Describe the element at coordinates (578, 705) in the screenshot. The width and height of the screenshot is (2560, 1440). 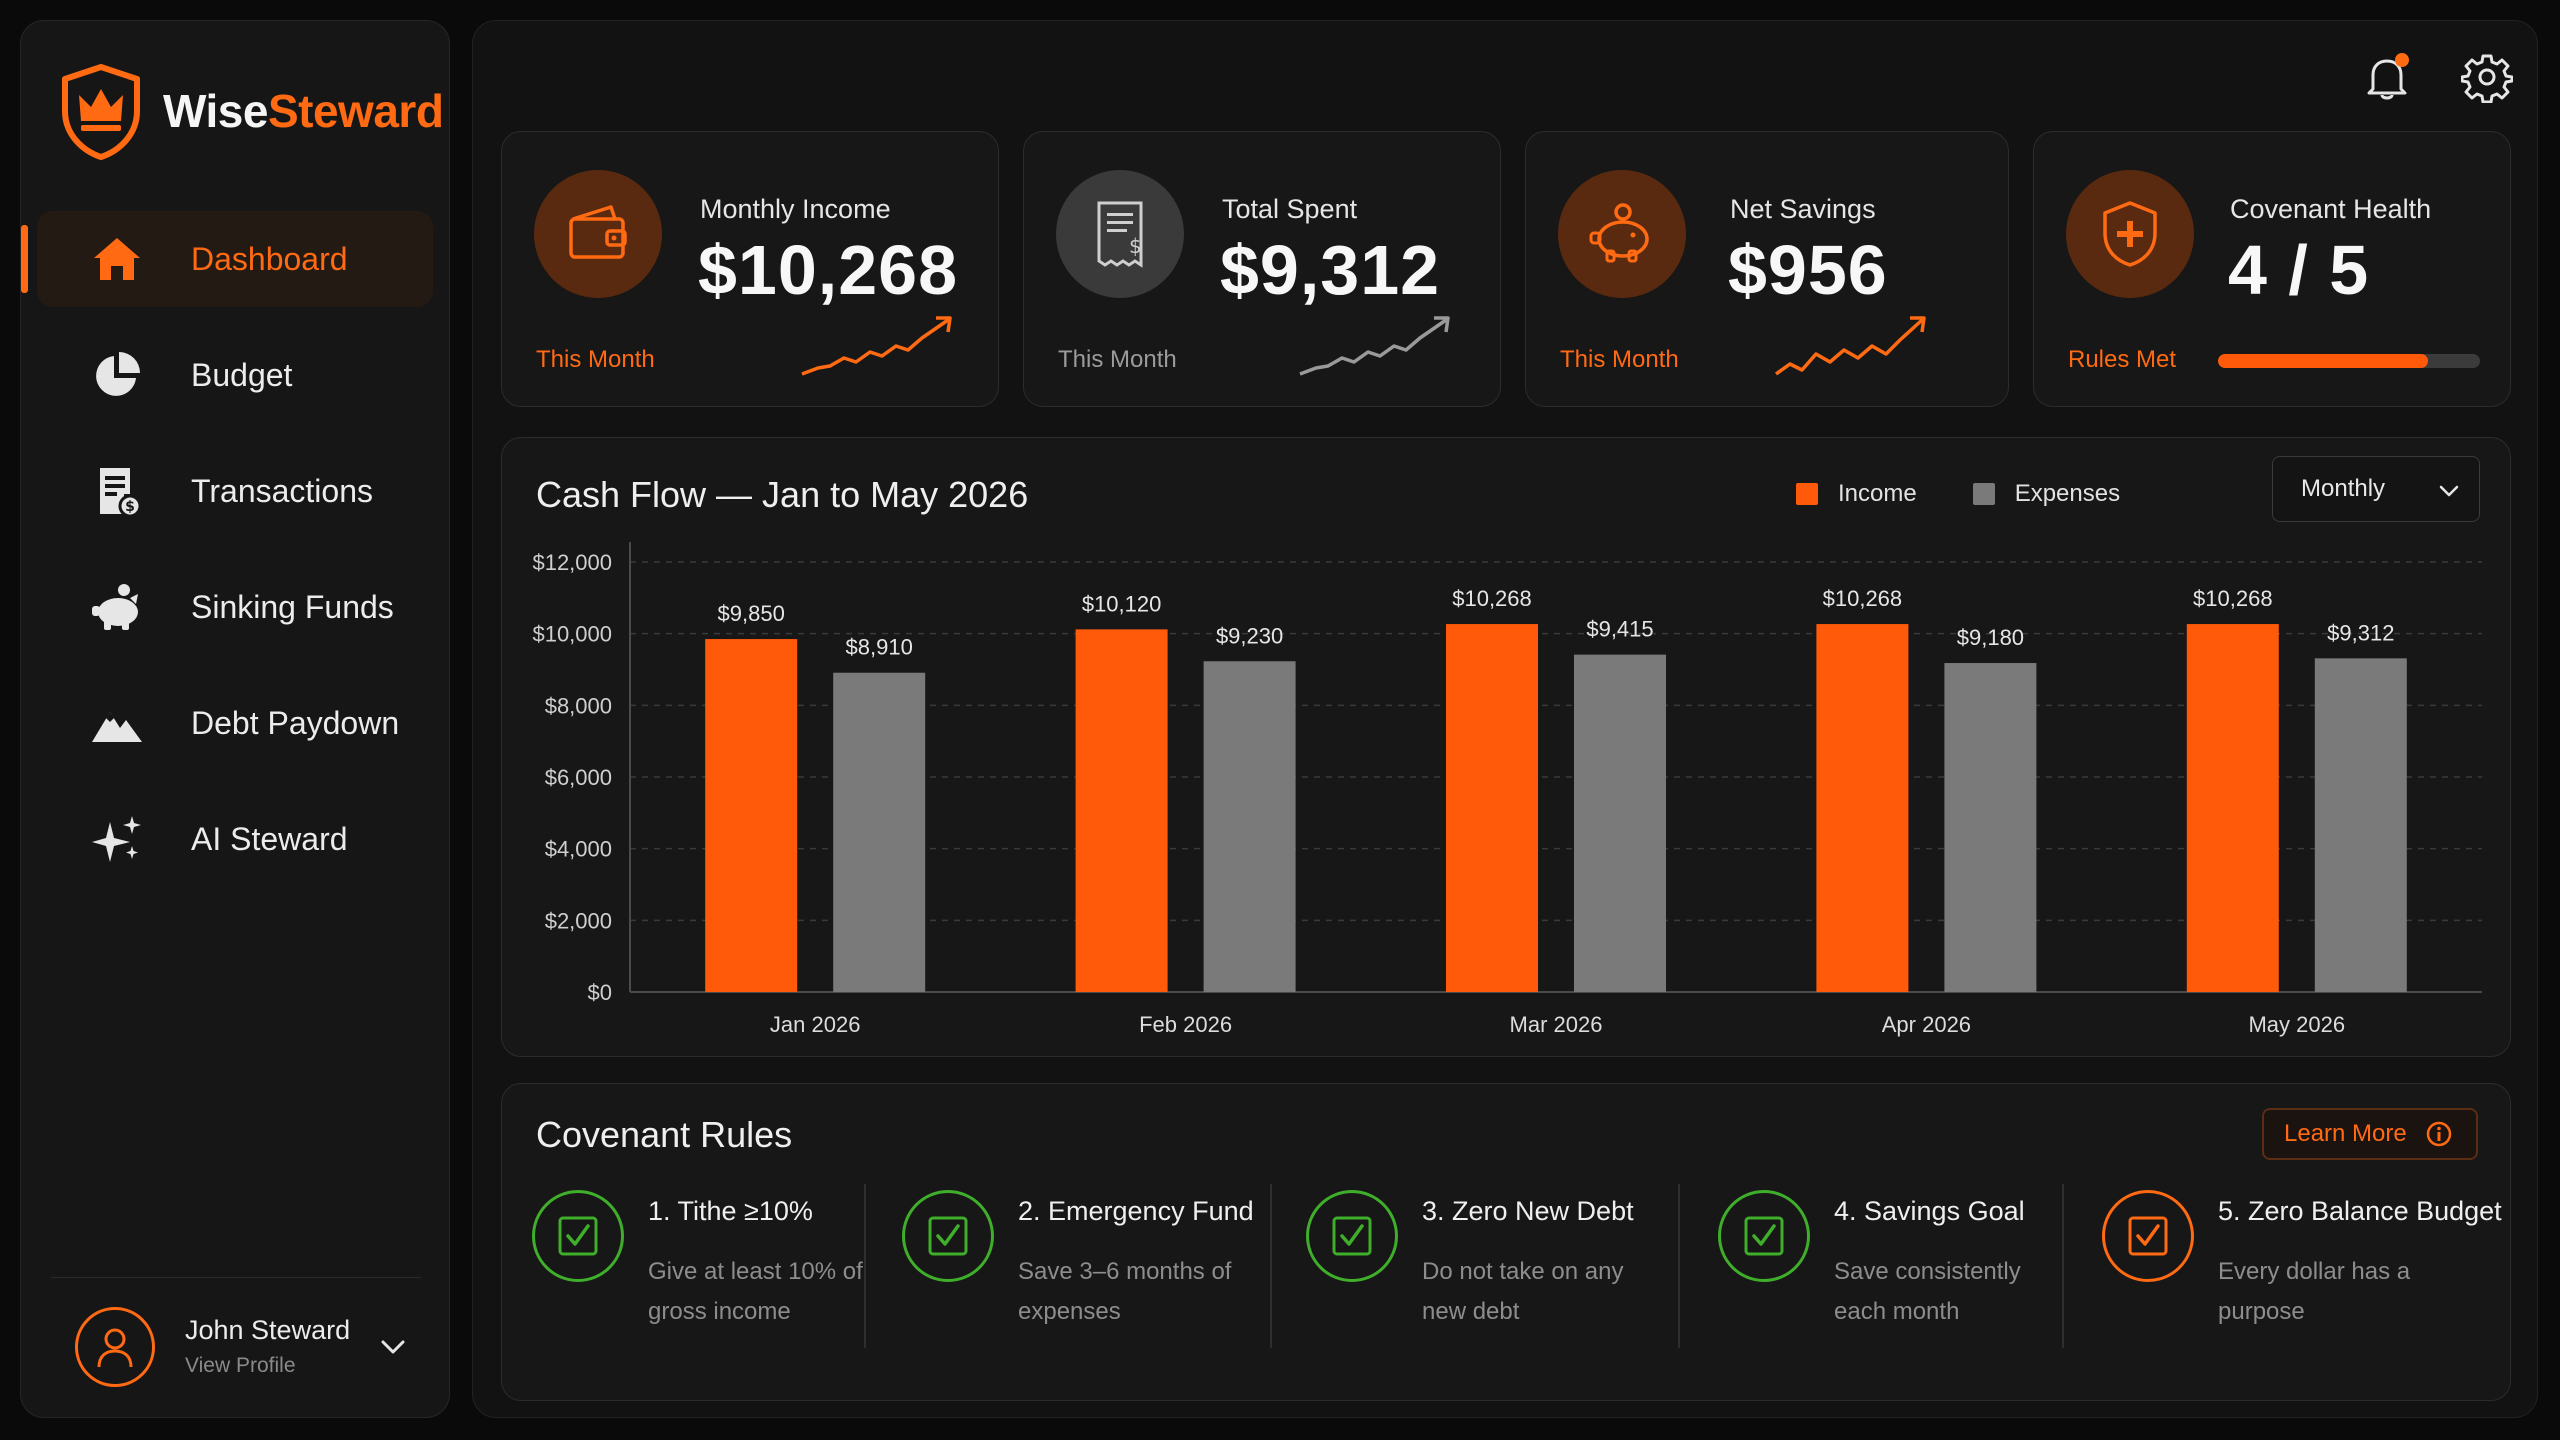
I see `y-tick-label: $8,000` at that location.